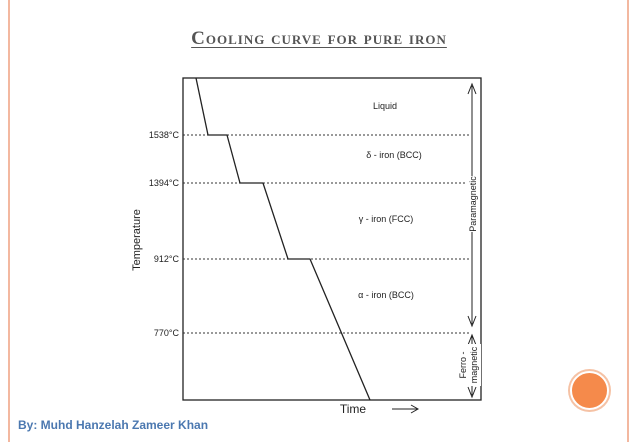  Describe the element at coordinates (472, 321) in the screenshot. I see `paramagnetic-arrow-down` at that location.